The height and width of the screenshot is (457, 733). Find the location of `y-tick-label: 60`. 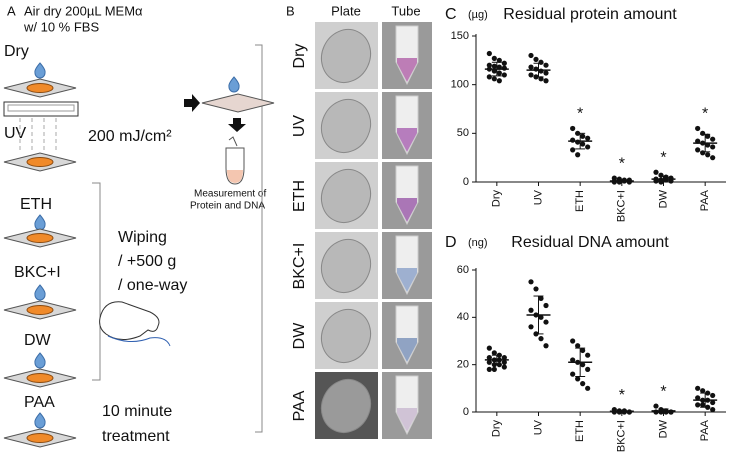

y-tick-label: 60 is located at coordinates (463, 270).